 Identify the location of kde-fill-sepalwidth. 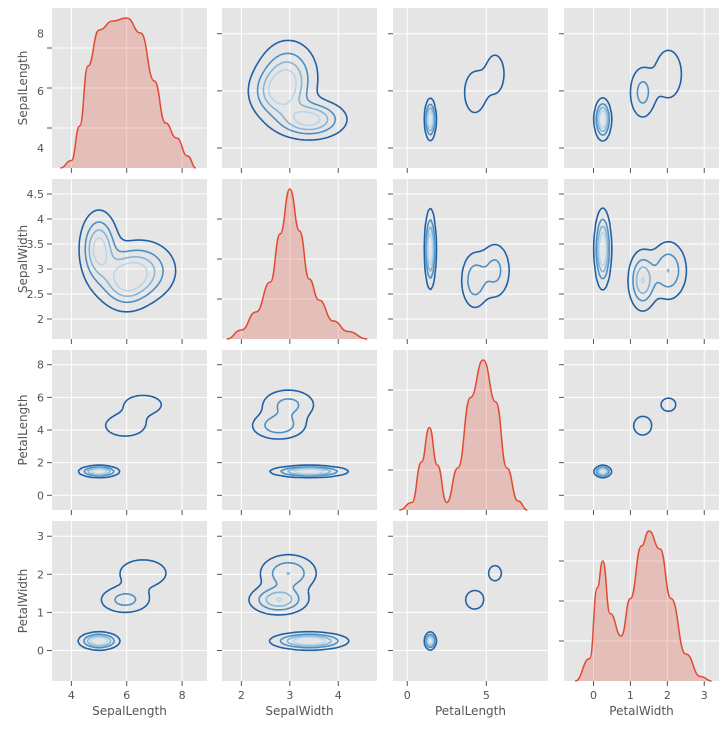
(297, 264).